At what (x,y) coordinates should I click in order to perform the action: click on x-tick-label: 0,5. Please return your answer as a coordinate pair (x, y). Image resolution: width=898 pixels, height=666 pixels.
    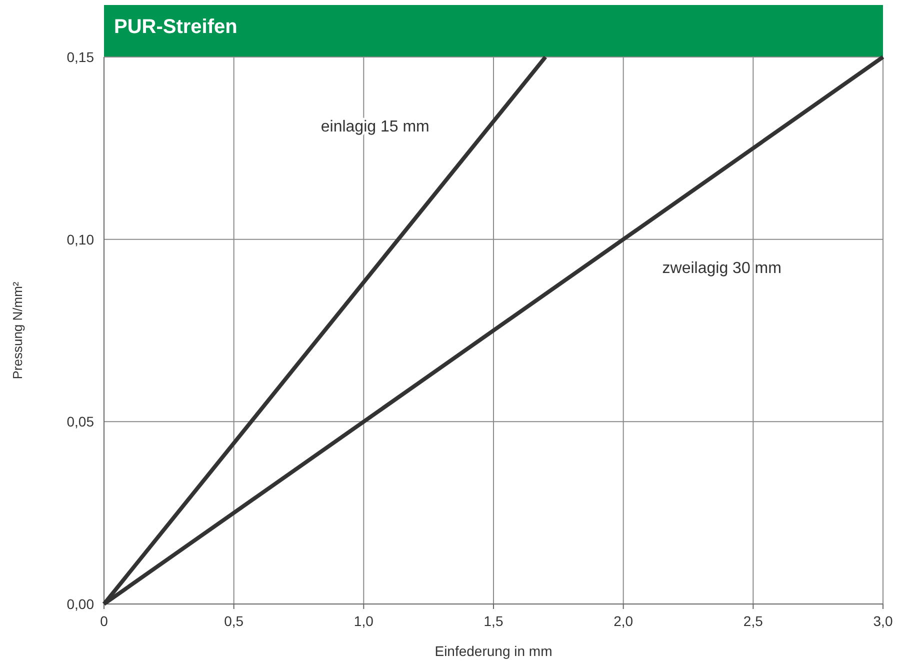
    Looking at the image, I should click on (234, 621).